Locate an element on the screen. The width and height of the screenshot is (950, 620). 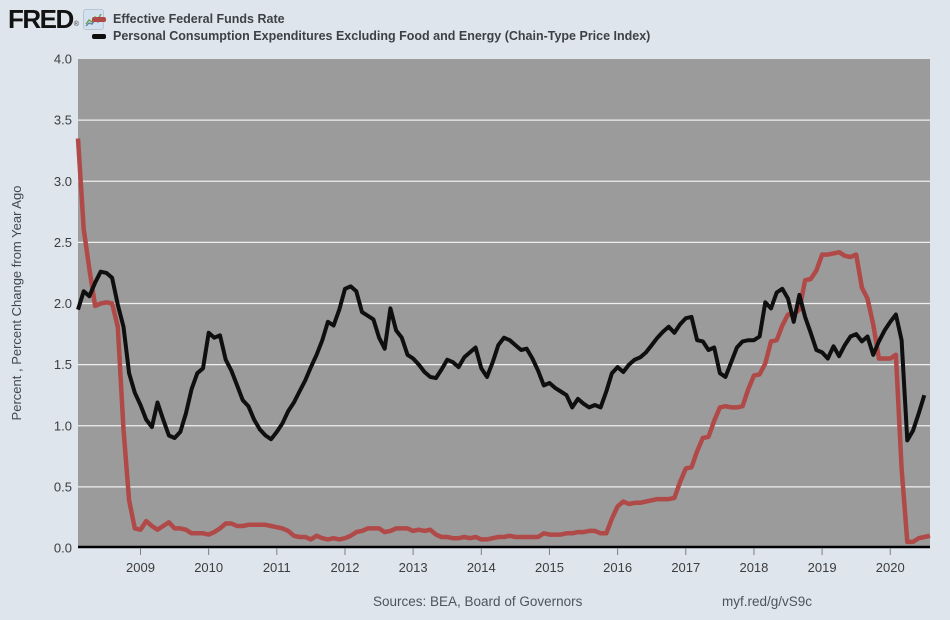
x-tick-label: 2013 is located at coordinates (413, 567).